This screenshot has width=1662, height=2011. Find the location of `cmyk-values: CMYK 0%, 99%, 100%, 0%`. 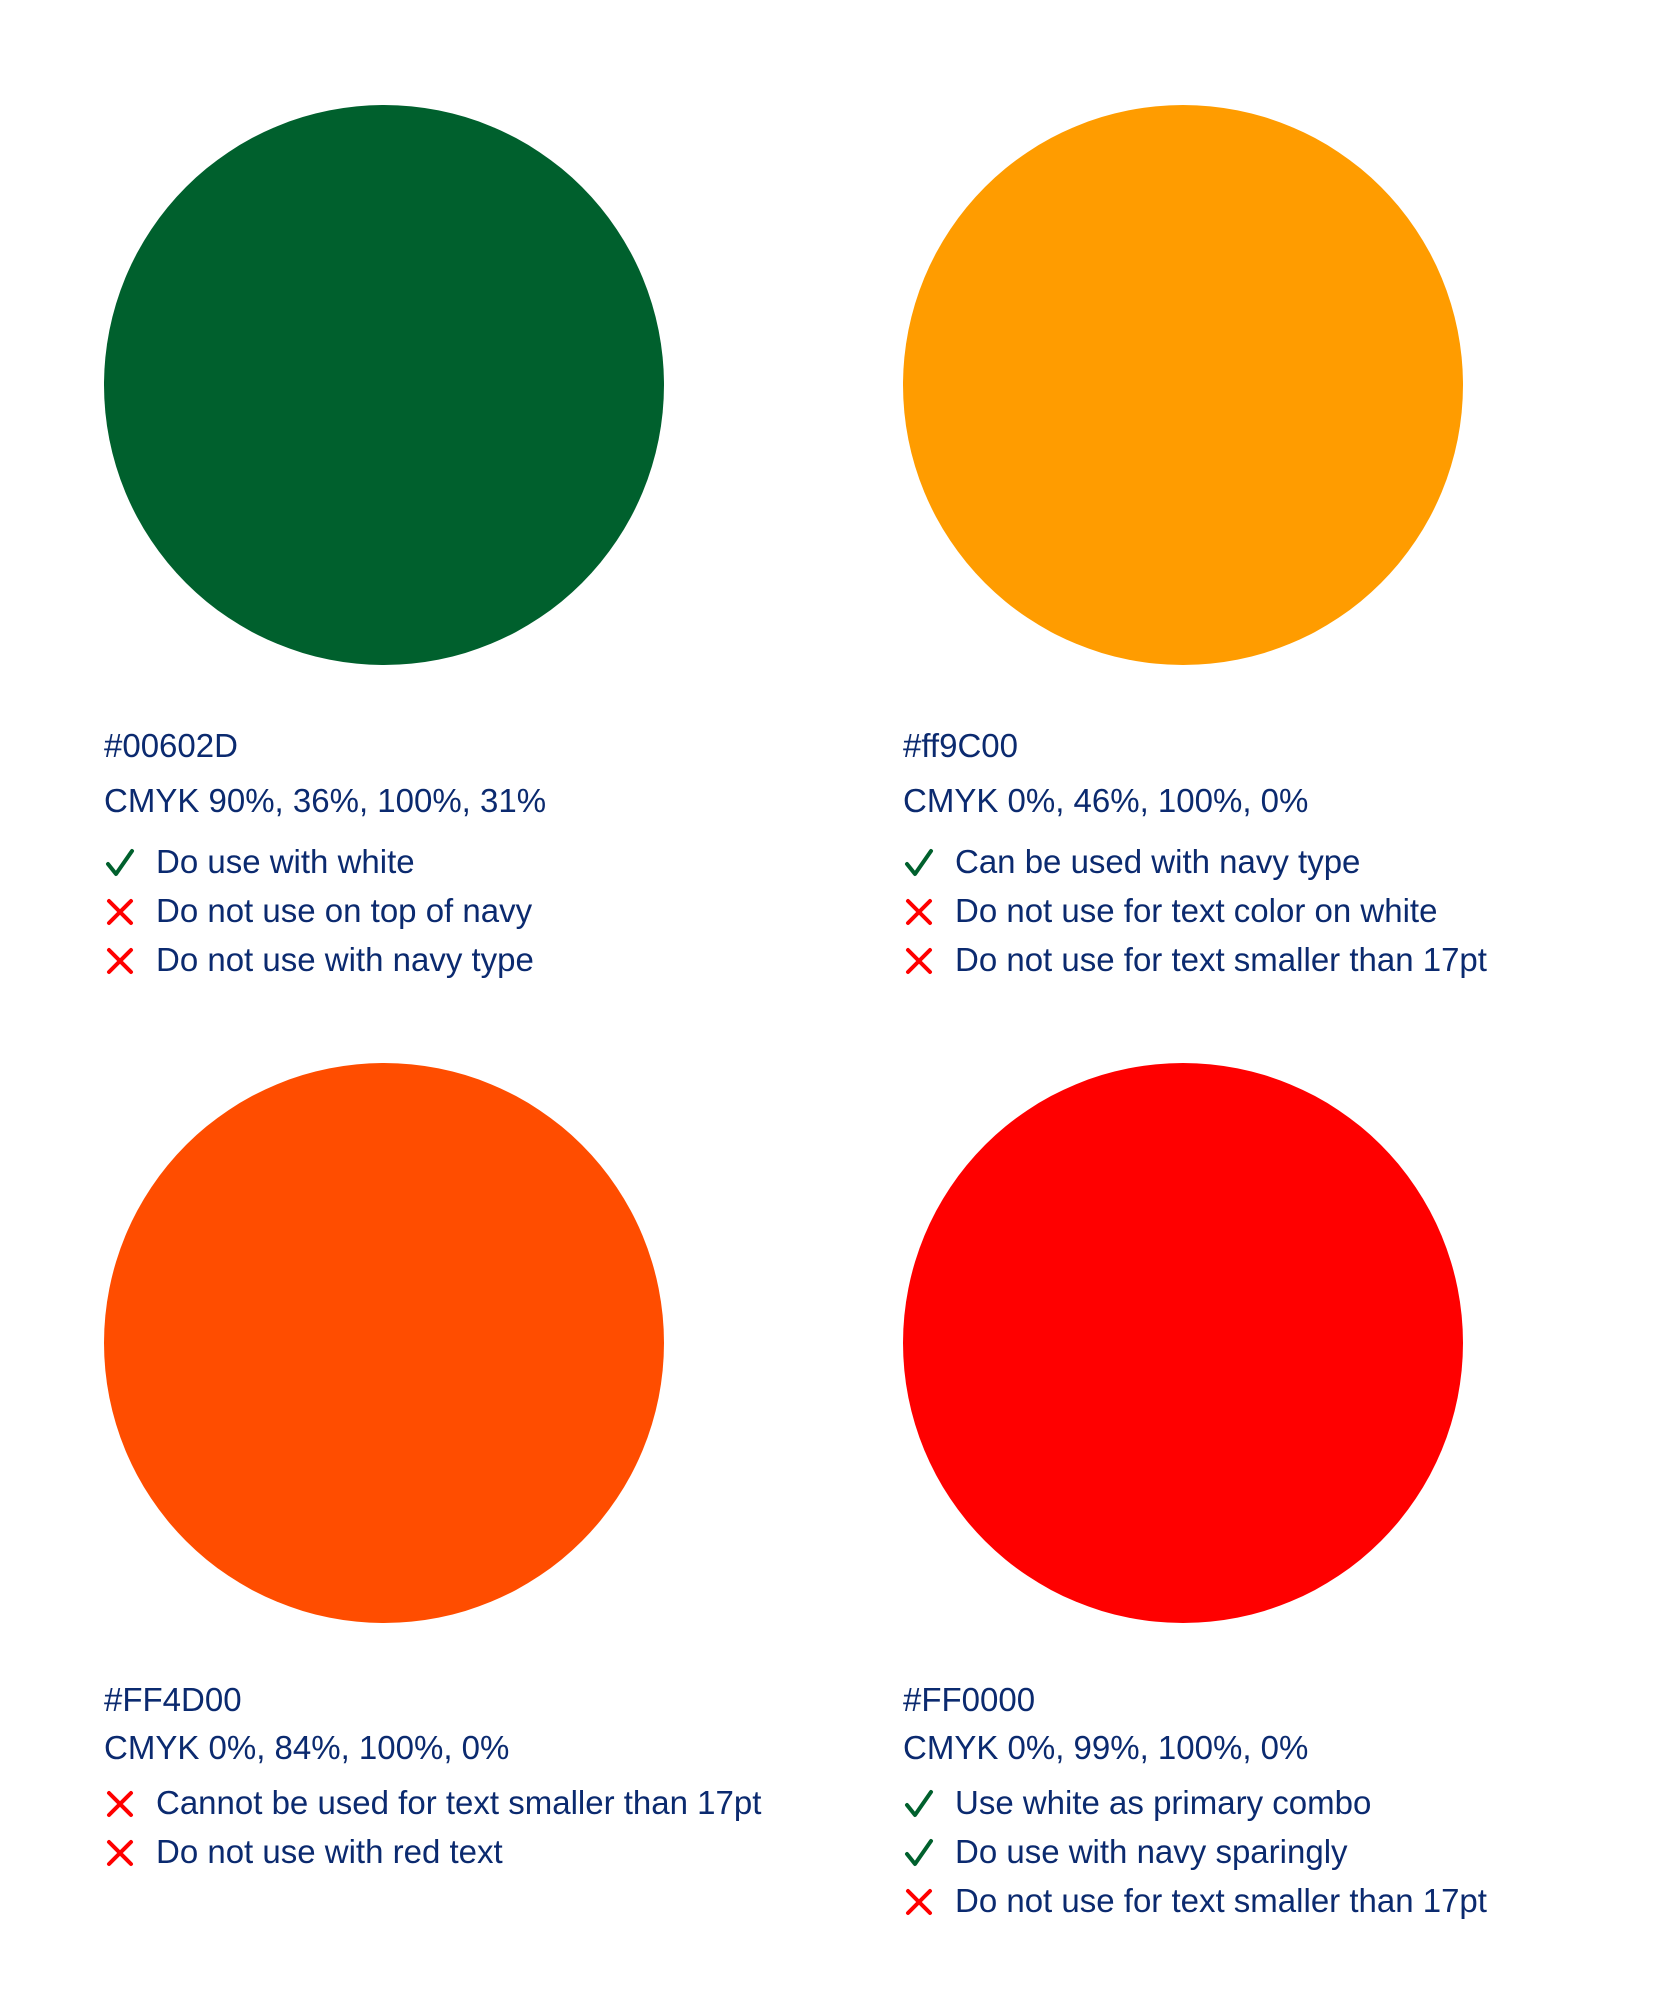

cmyk-values: CMYK 0%, 99%, 100%, 0% is located at coordinates (1106, 1747).